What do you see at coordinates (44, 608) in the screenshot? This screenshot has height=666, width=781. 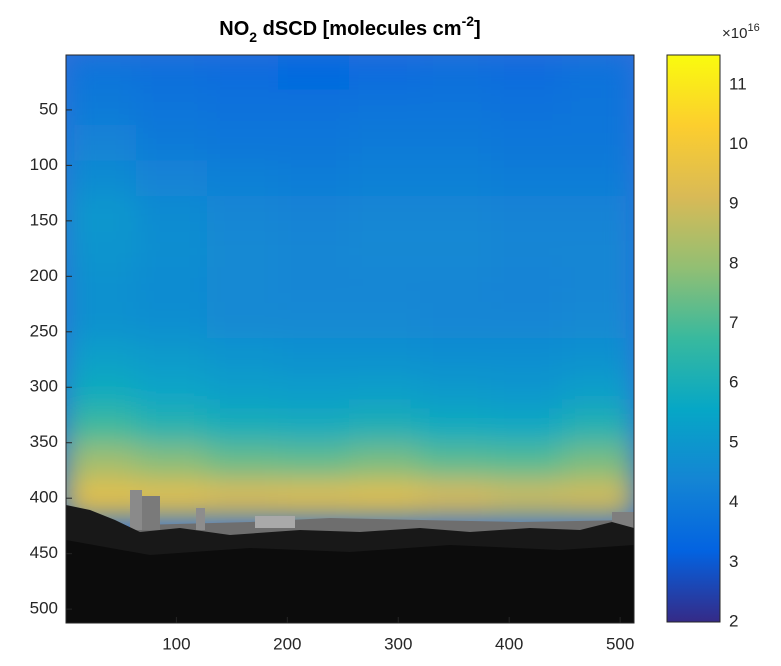 I see `y-tick-label: 500` at bounding box center [44, 608].